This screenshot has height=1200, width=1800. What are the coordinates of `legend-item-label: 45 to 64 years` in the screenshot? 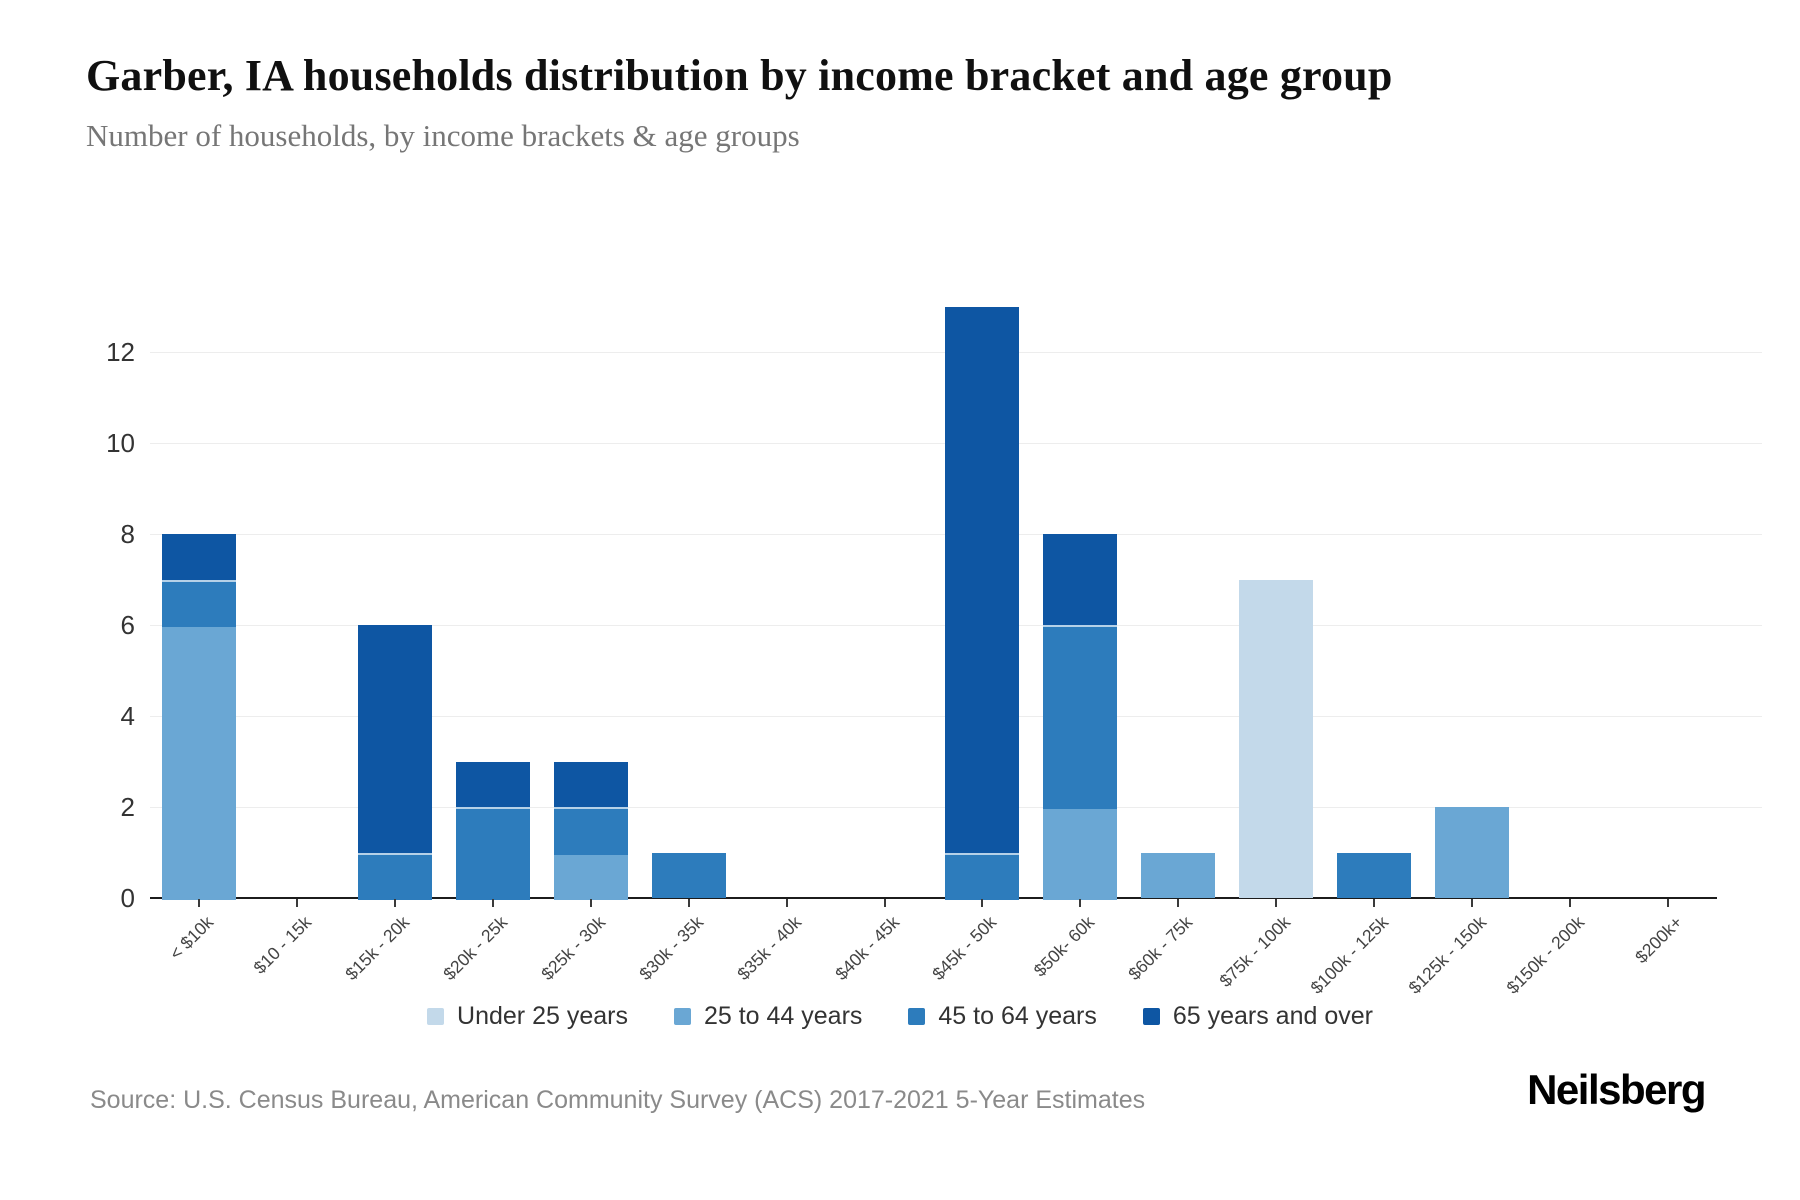 It's located at (1017, 1016).